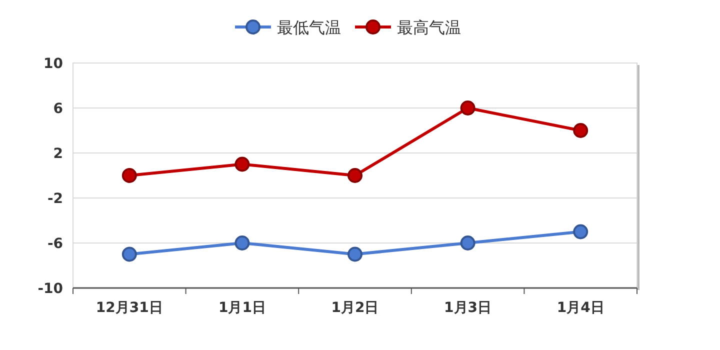 The image size is (720, 350). I want to click on y-tick-label: 6, so click(58, 109).